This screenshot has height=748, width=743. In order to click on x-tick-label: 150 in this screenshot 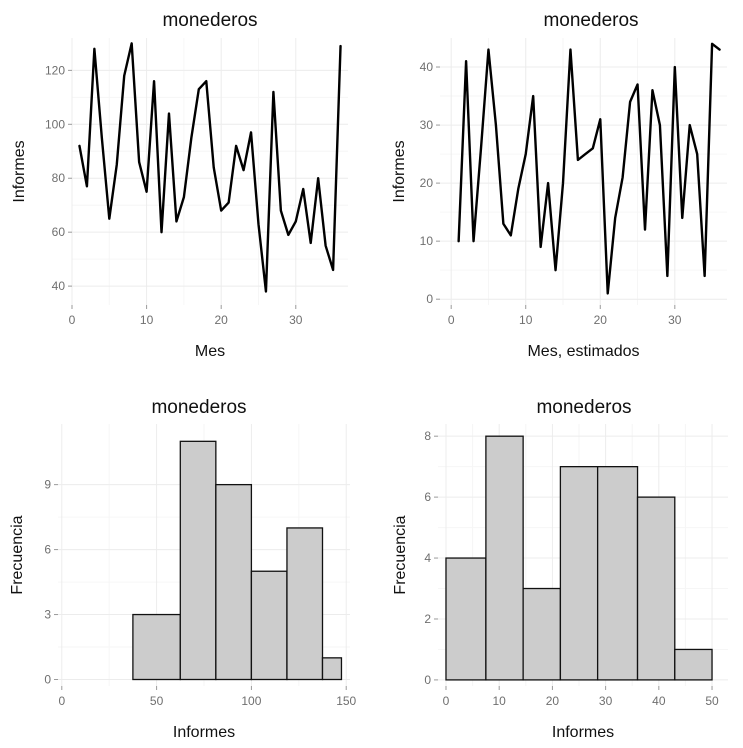, I will do `click(346, 701)`.